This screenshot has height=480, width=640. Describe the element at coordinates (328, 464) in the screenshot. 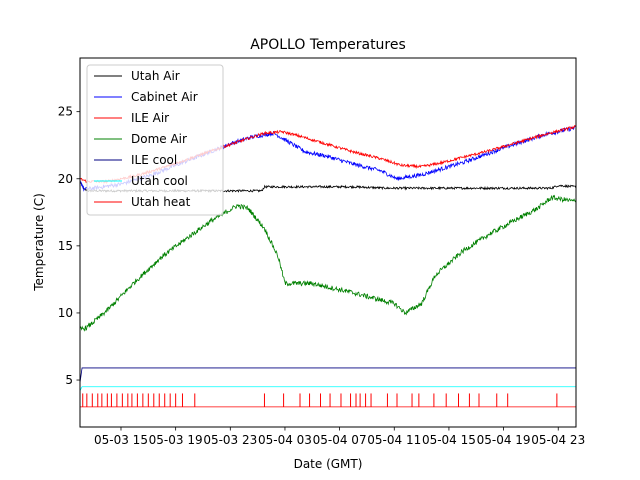

I see `x-axis-label: Date (GMT)` at that location.